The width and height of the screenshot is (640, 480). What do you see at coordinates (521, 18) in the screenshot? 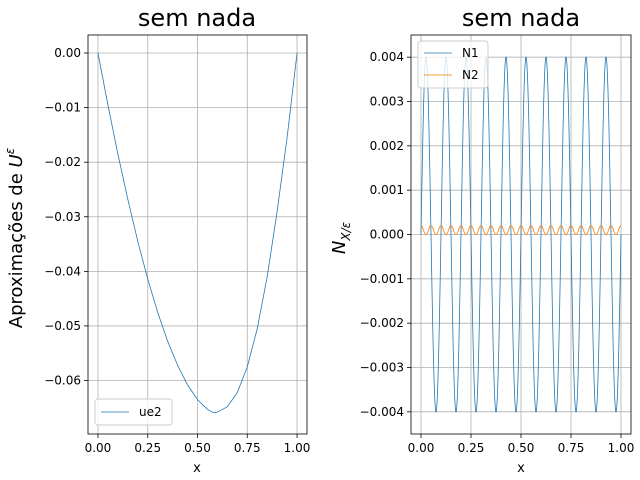
I see `right-chart-title: sem nada` at bounding box center [521, 18].